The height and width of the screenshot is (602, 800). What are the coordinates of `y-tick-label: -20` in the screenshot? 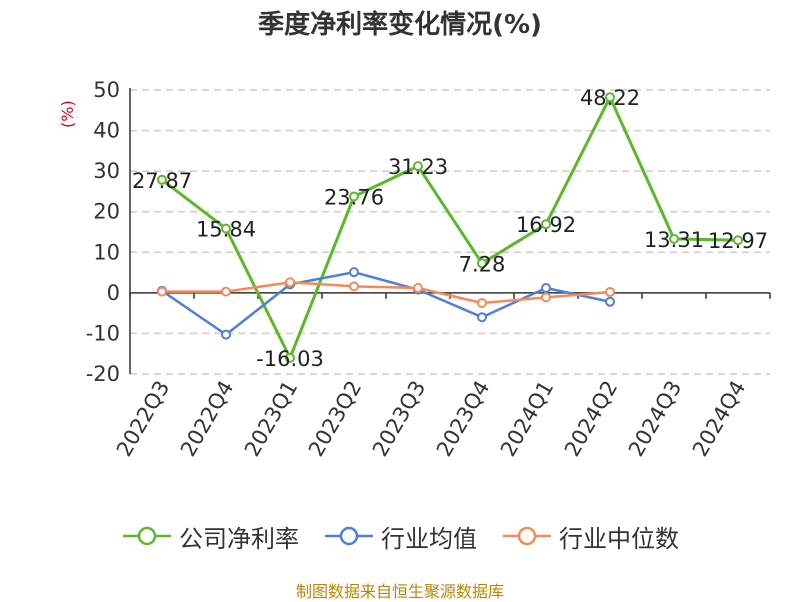 It's located at (103, 374).